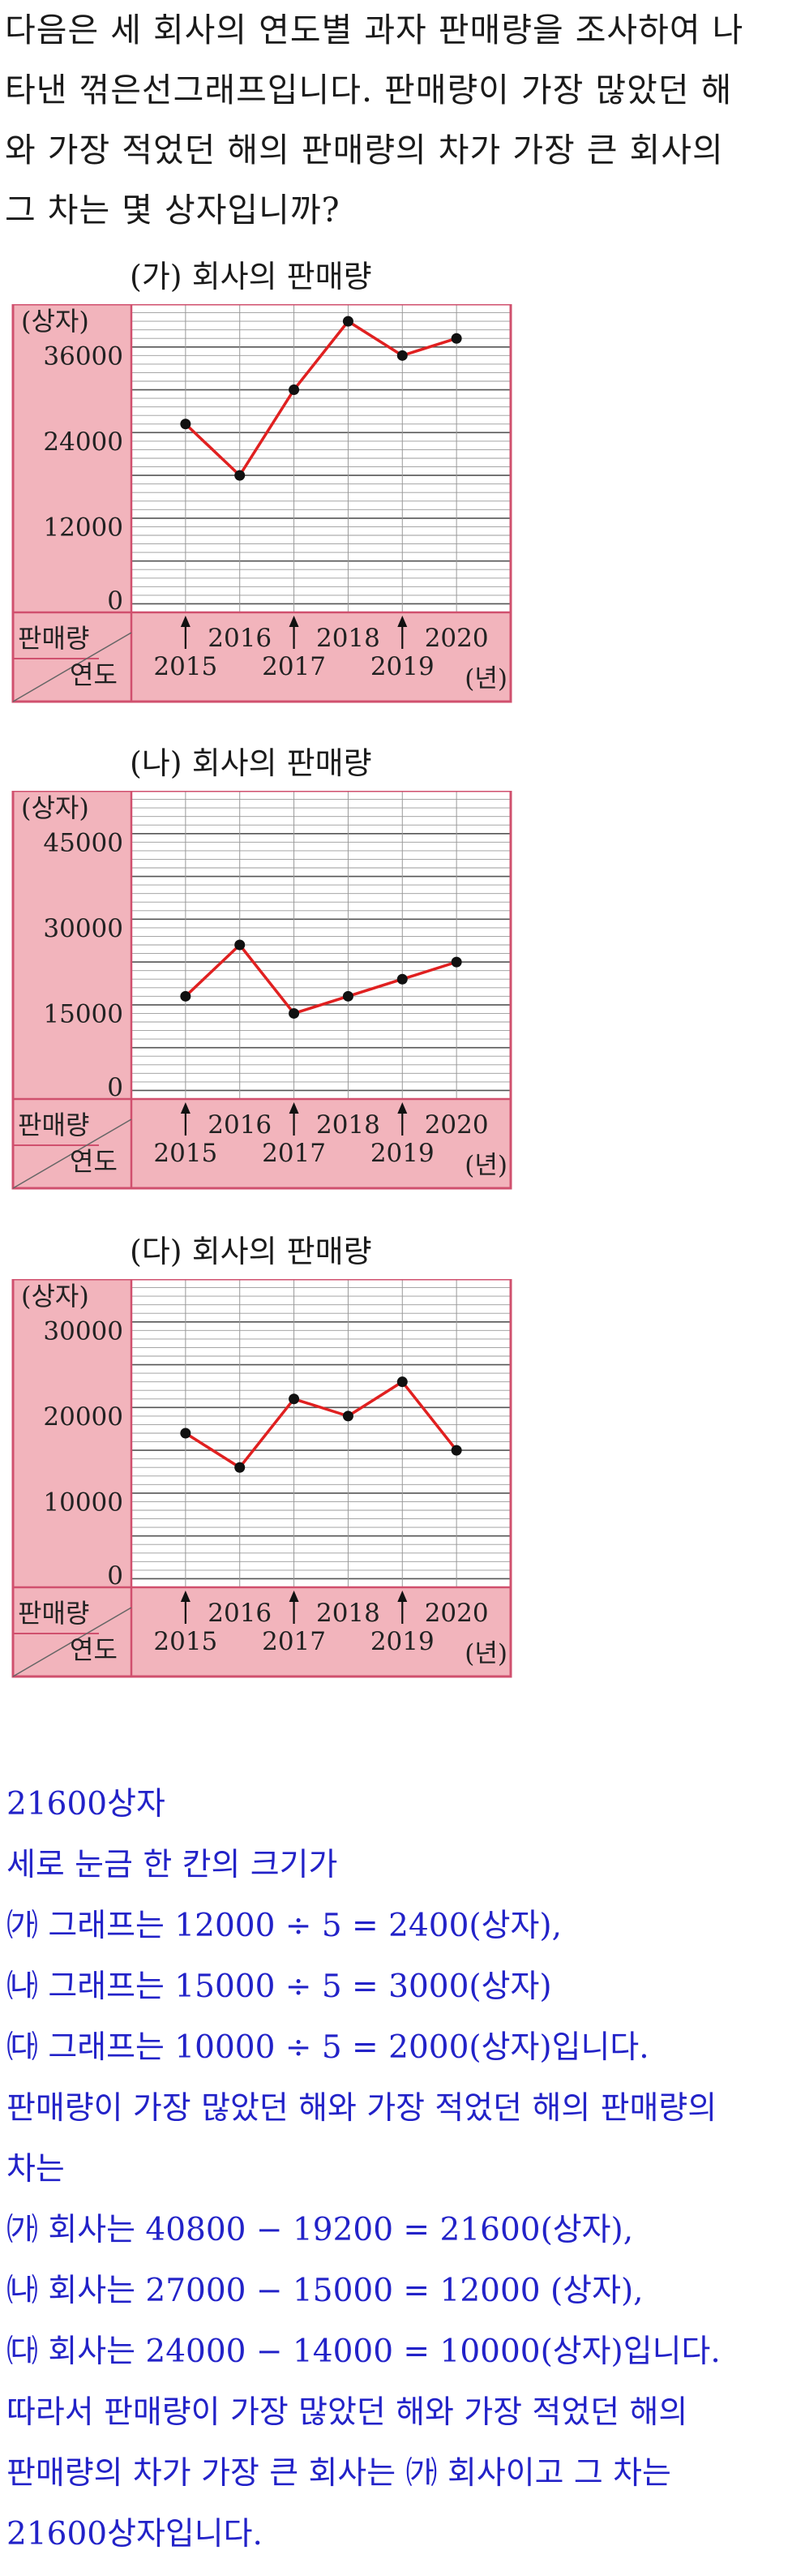 Image resolution: width=805 pixels, height=2576 pixels. Describe the element at coordinates (327, 2047) in the screenshot. I see `explanation-line: ㈐ 그래프는 10000 ÷ 5 = 2000(상자)입니다.` at that location.